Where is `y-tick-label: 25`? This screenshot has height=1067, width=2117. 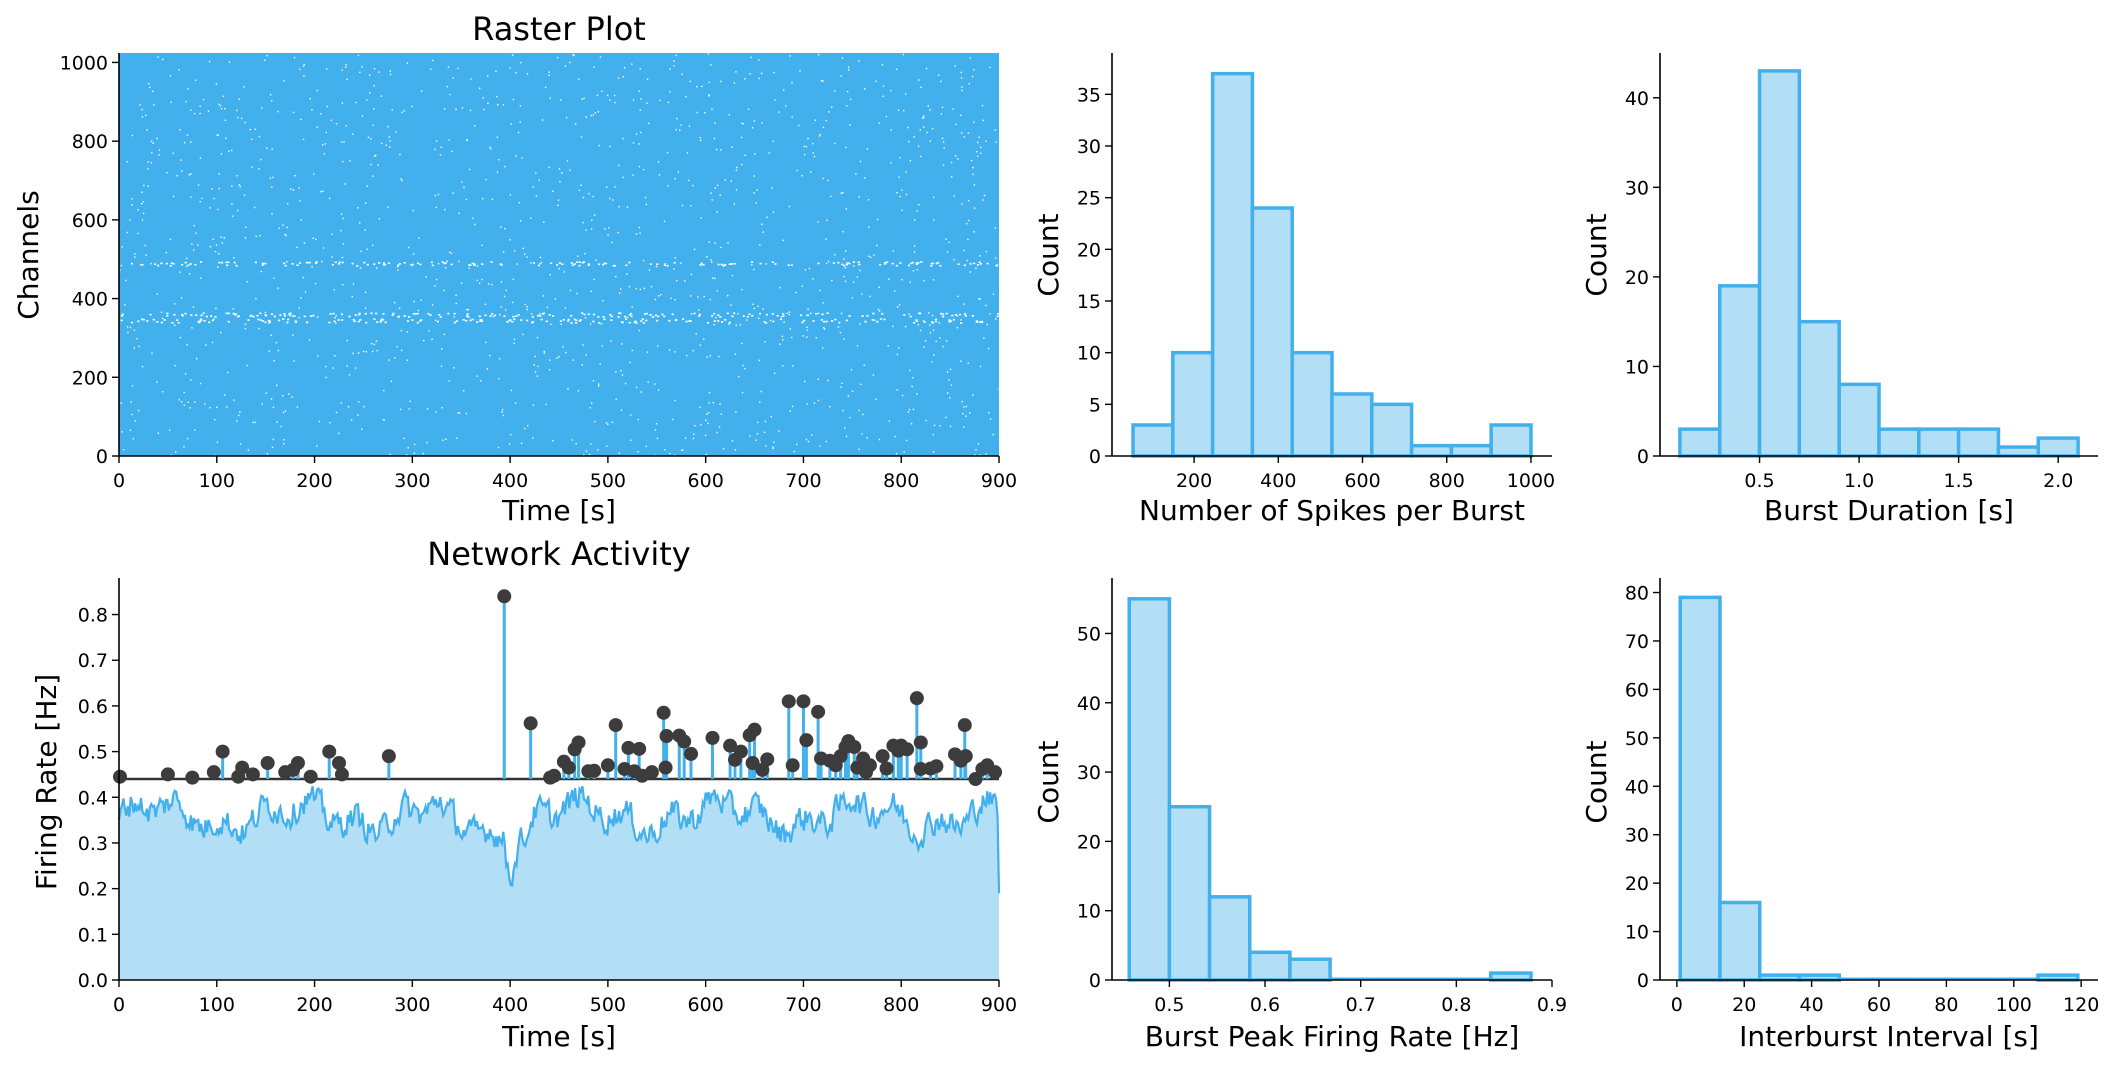 y-tick-label: 25 is located at coordinates (1089, 199).